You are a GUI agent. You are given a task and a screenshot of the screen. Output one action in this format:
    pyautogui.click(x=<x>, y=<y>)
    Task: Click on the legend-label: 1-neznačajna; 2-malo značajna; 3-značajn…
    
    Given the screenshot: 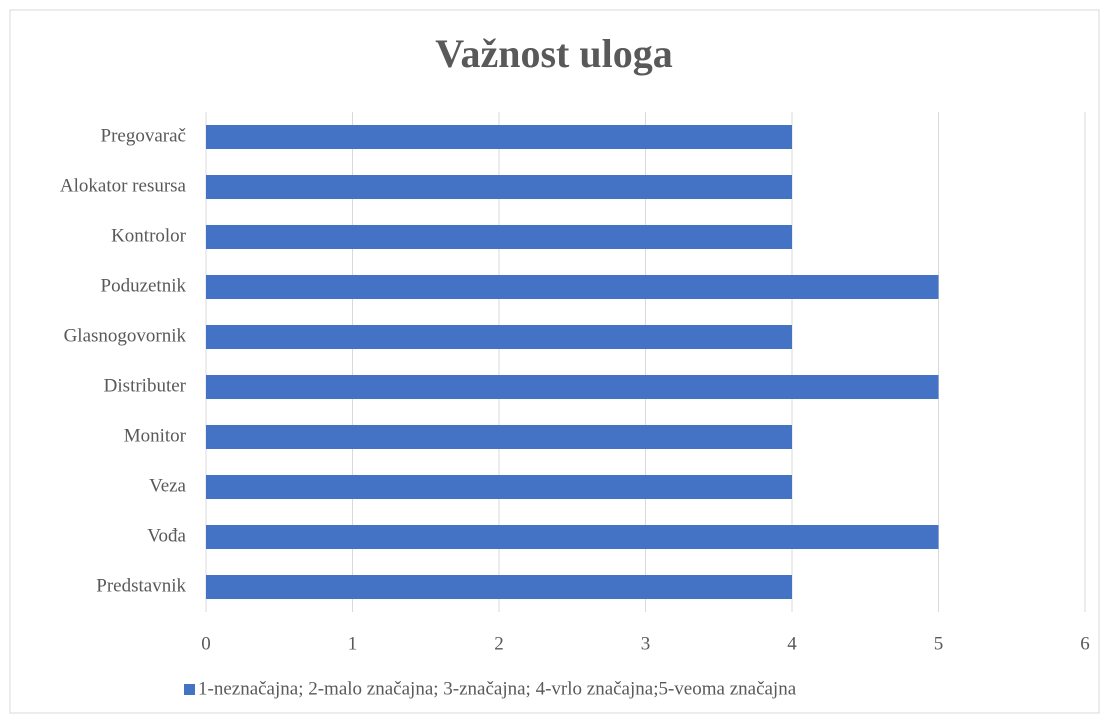 What is the action you would take?
    pyautogui.click(x=497, y=688)
    